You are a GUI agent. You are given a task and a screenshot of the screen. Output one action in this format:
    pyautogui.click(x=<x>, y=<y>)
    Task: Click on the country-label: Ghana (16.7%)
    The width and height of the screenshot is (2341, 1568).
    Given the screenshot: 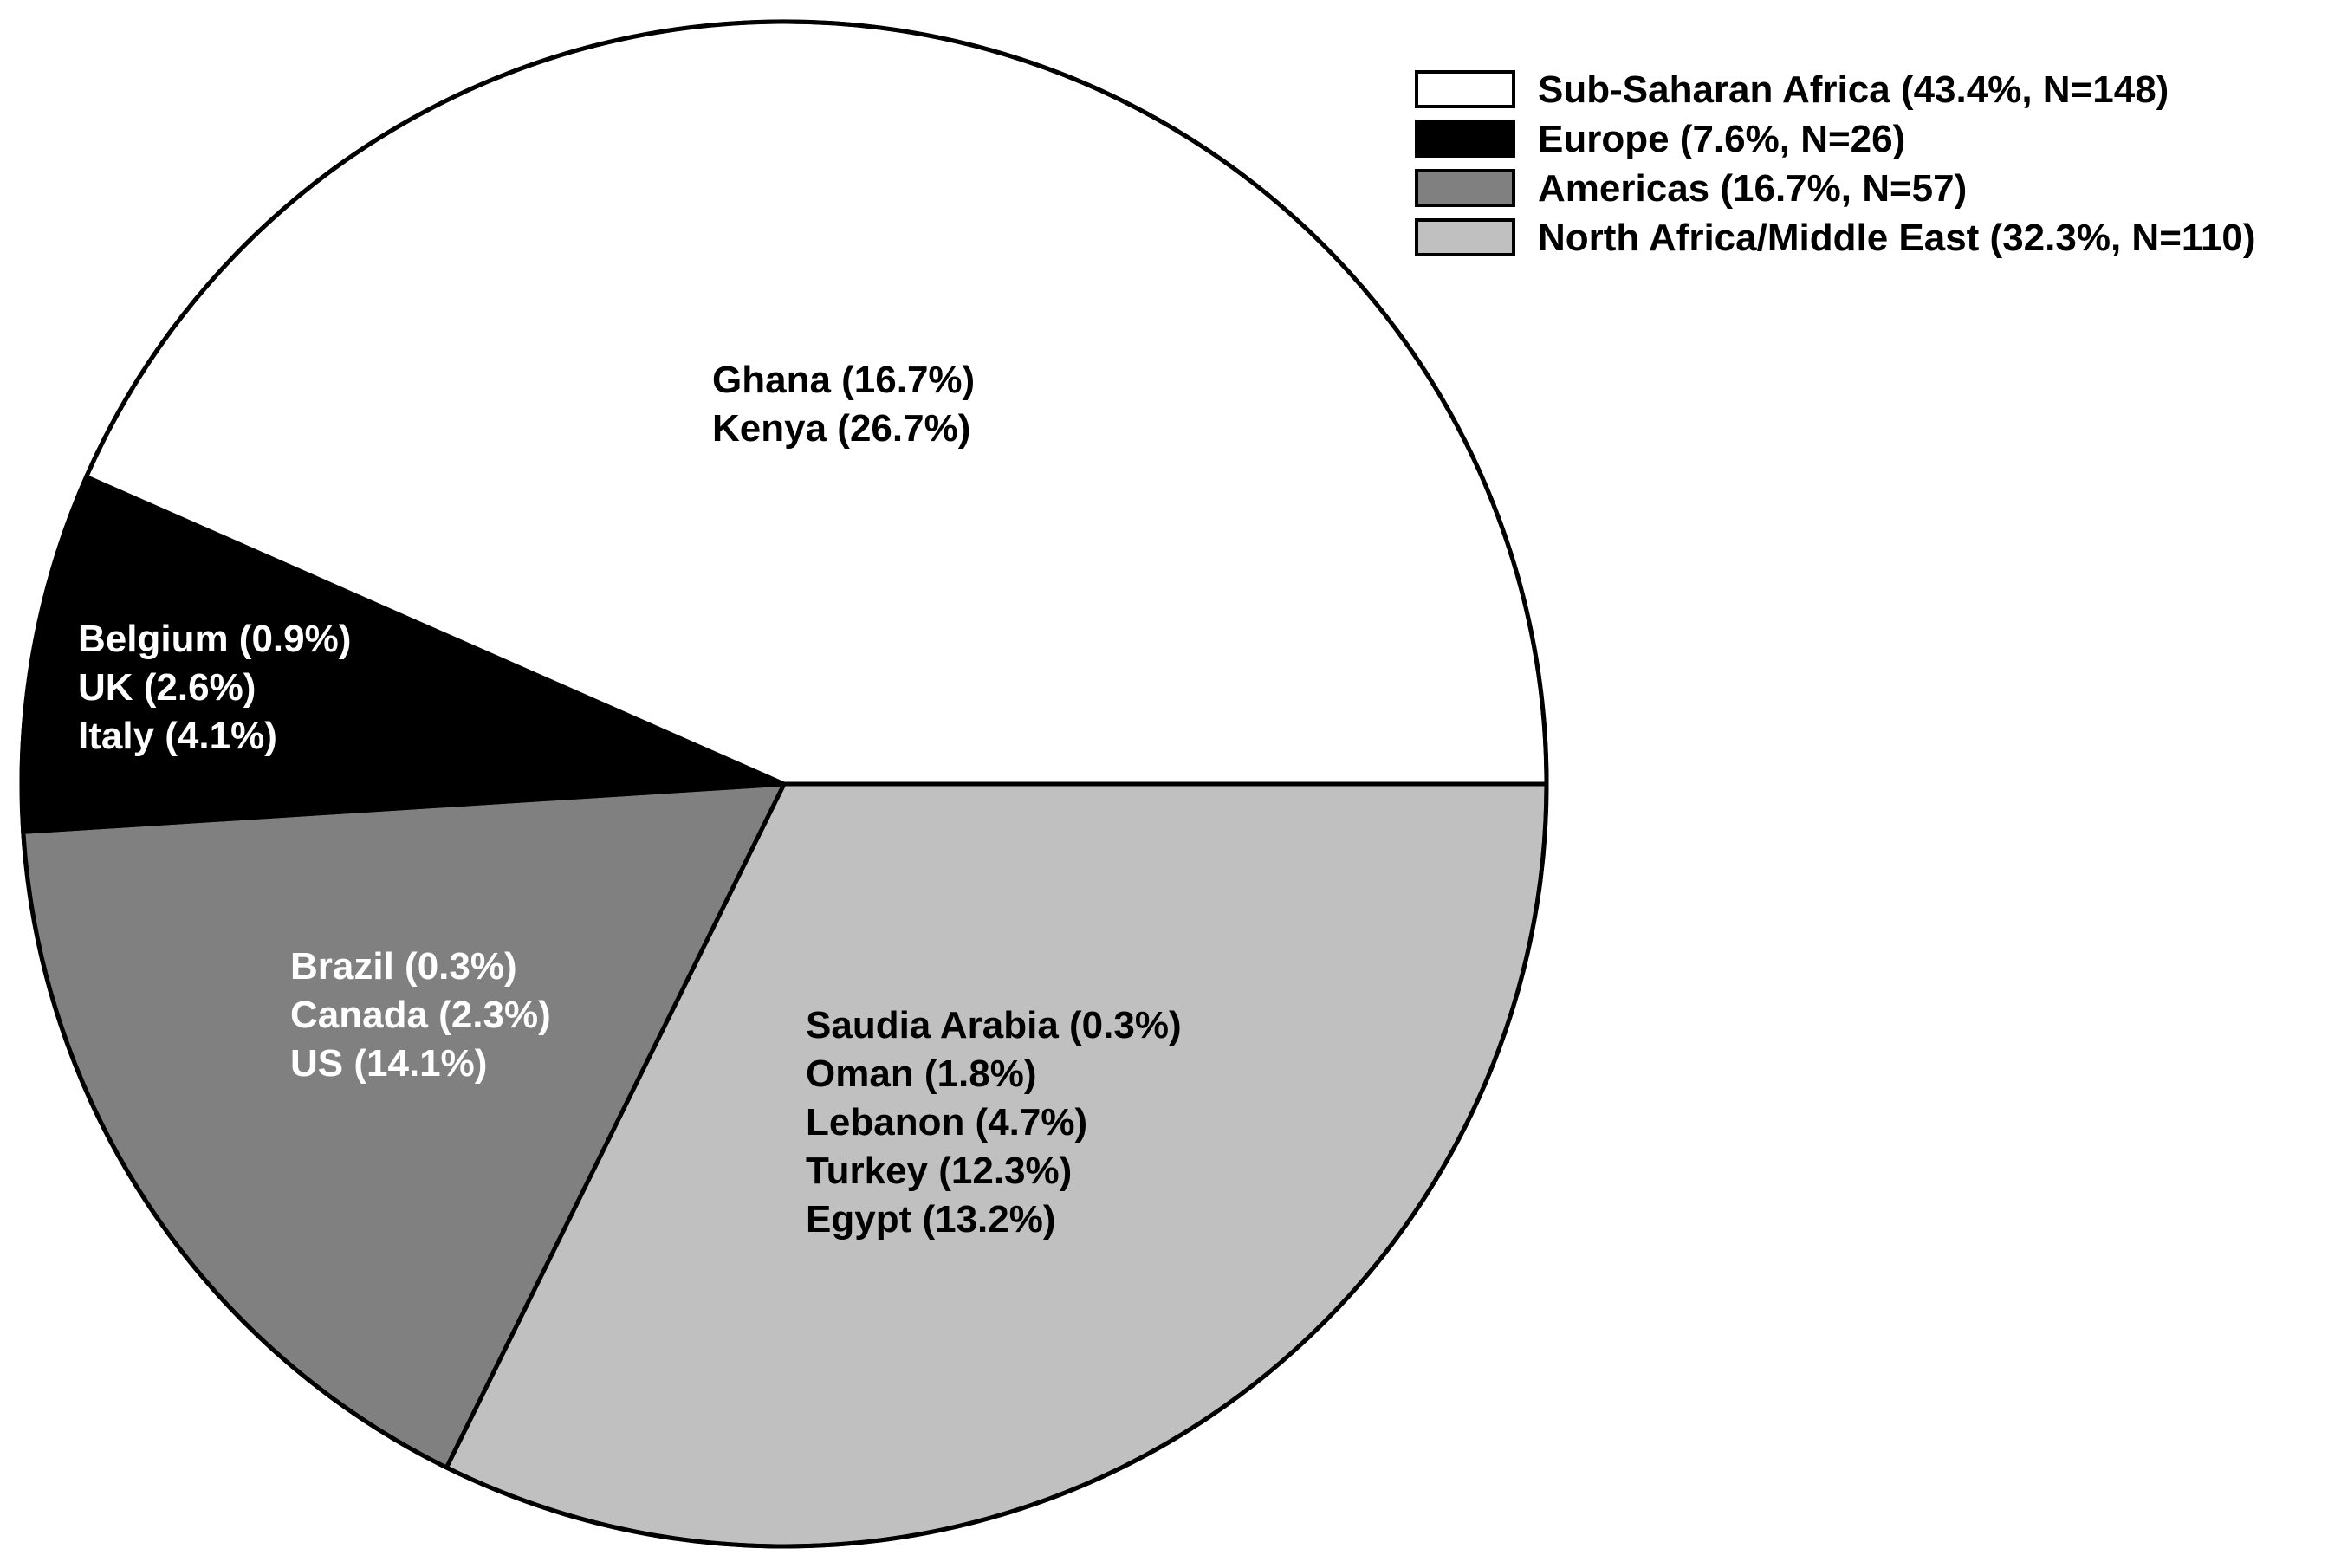 What is the action you would take?
    pyautogui.click(x=843, y=380)
    